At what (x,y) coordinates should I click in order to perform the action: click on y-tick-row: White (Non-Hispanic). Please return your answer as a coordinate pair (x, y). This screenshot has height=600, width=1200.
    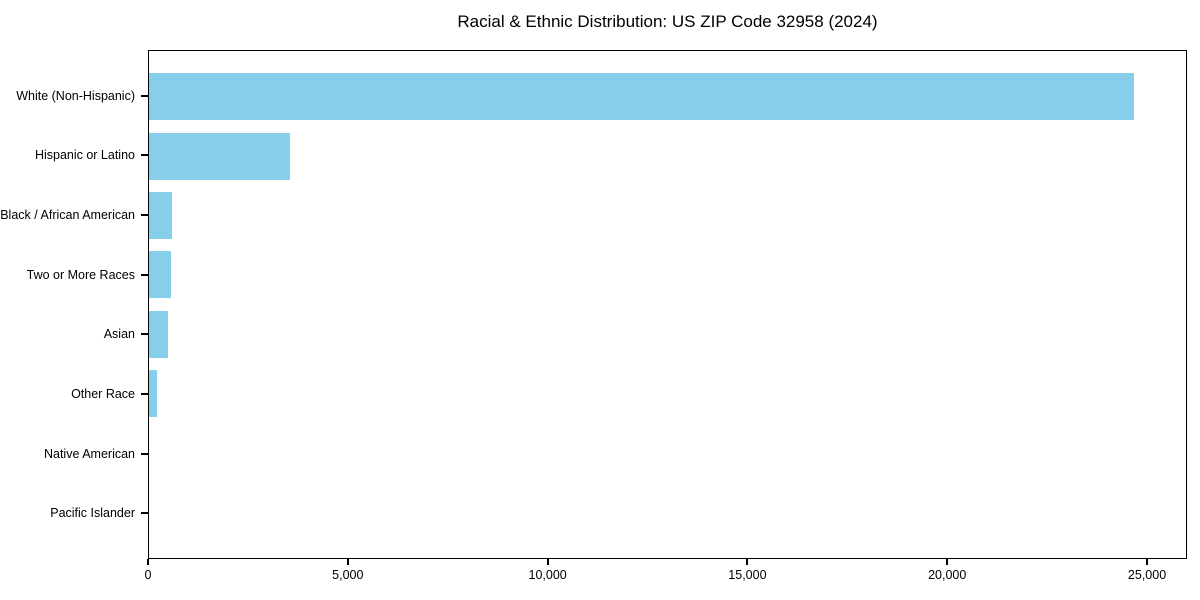
    Looking at the image, I should click on (74, 96).